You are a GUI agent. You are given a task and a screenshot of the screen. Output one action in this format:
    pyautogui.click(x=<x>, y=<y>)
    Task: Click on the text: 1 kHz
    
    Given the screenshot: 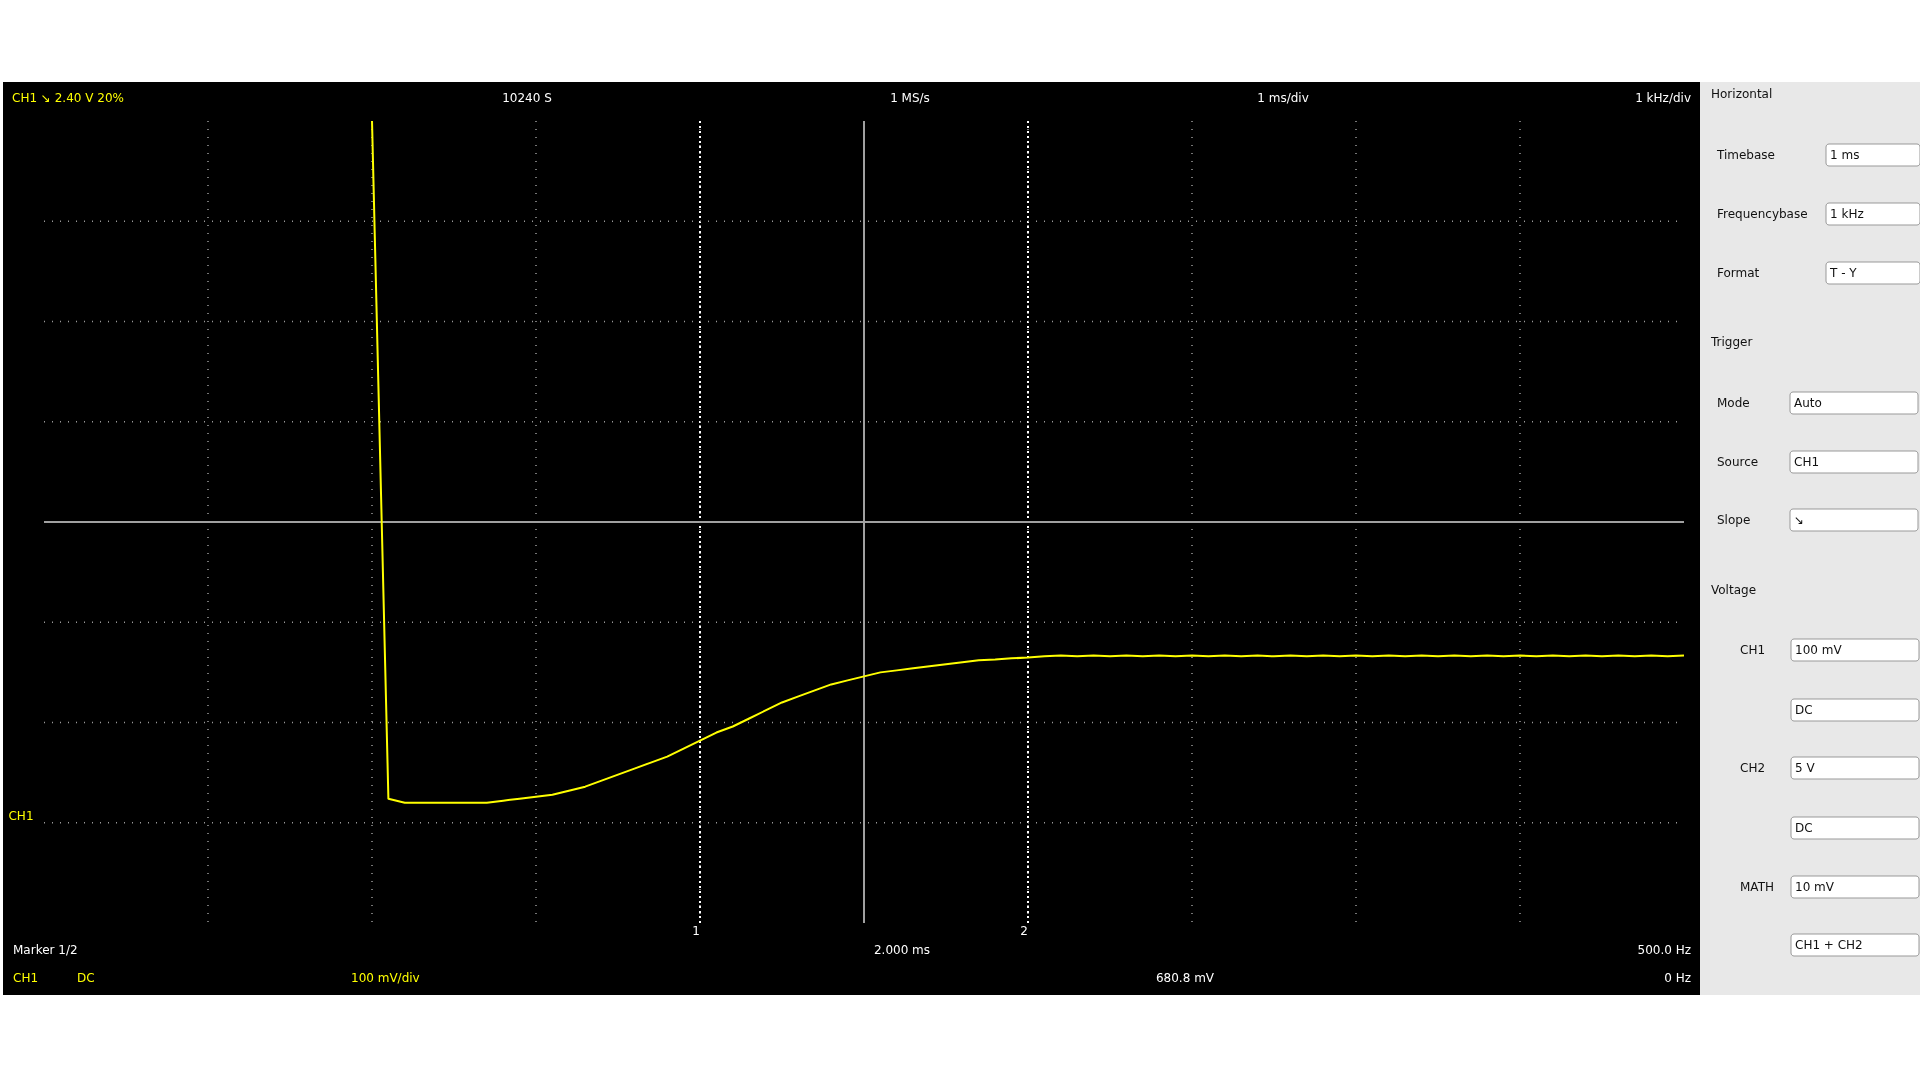 What is the action you would take?
    pyautogui.click(x=1847, y=214)
    